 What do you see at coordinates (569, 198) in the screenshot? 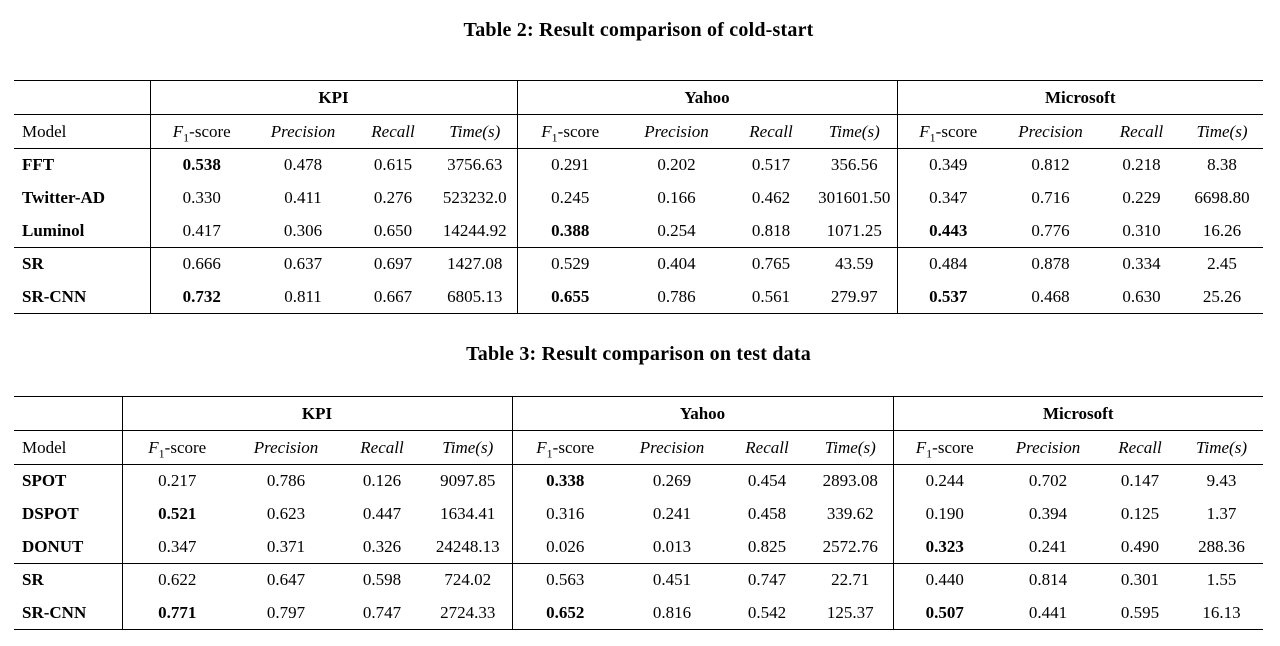
I see `metric-value: 0.245` at bounding box center [569, 198].